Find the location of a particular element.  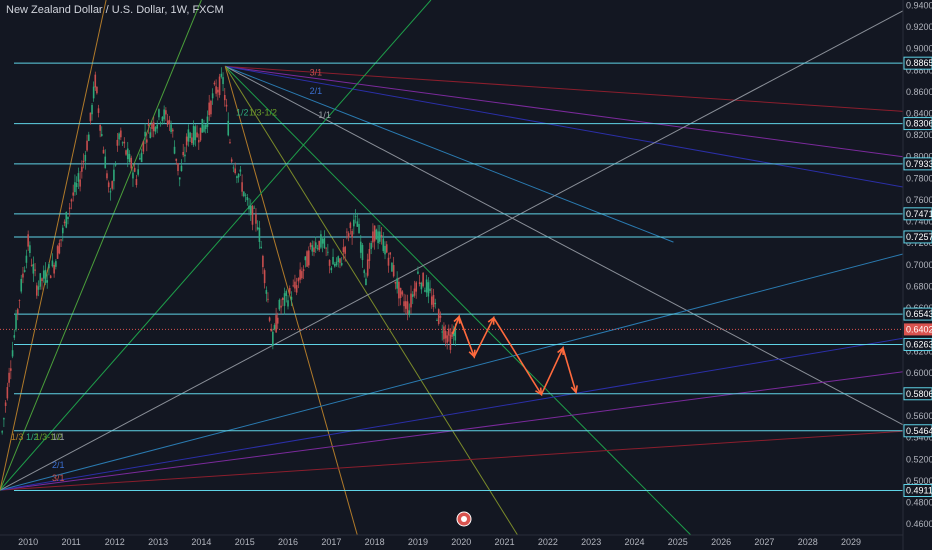

level-price-label: 0.72577 is located at coordinates (919, 237).